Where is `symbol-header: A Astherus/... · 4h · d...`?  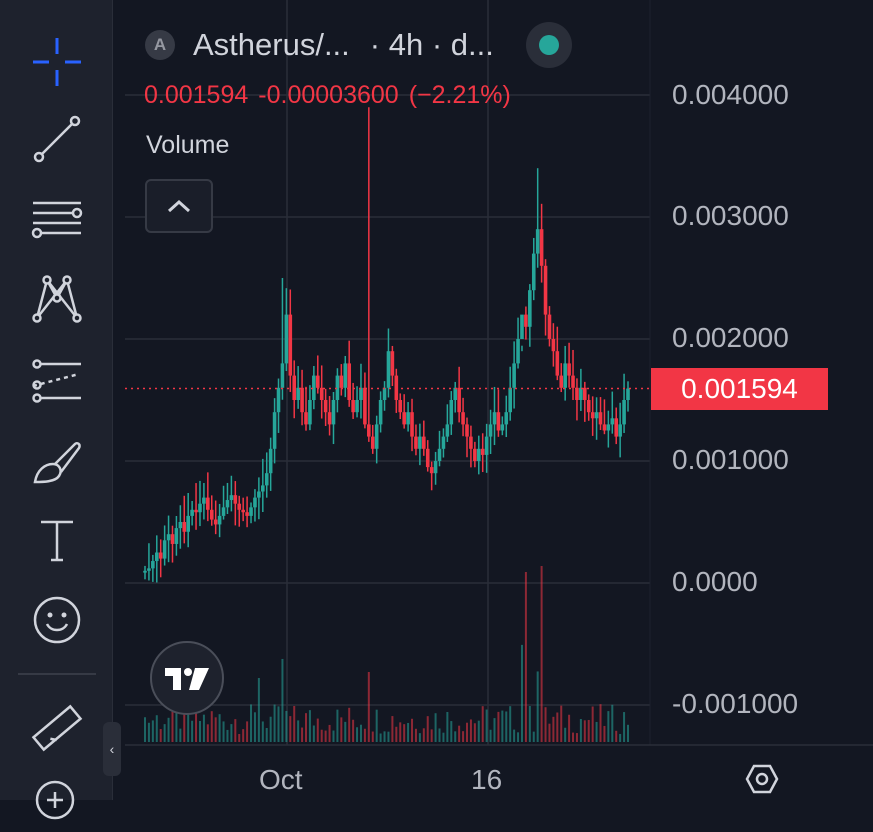
symbol-header: A Astherus/... · 4h · d... is located at coordinates (358, 45).